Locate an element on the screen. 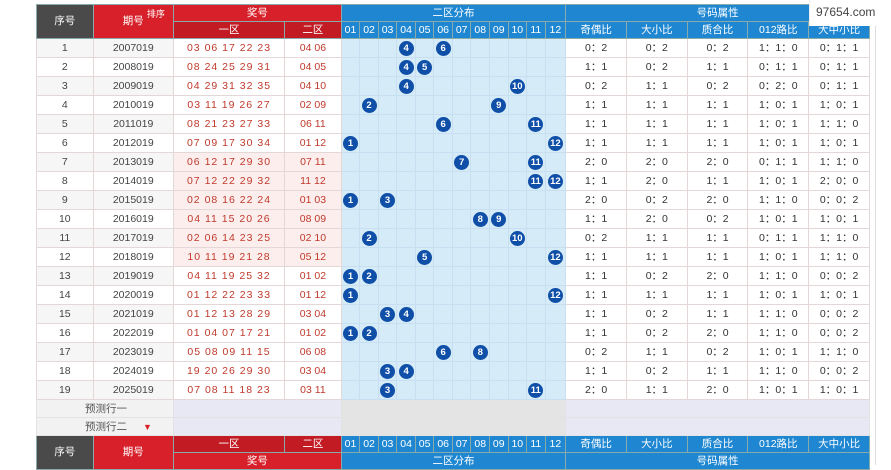 This screenshot has height=470, width=891. dist-cell-hit: 1 is located at coordinates (350, 143).